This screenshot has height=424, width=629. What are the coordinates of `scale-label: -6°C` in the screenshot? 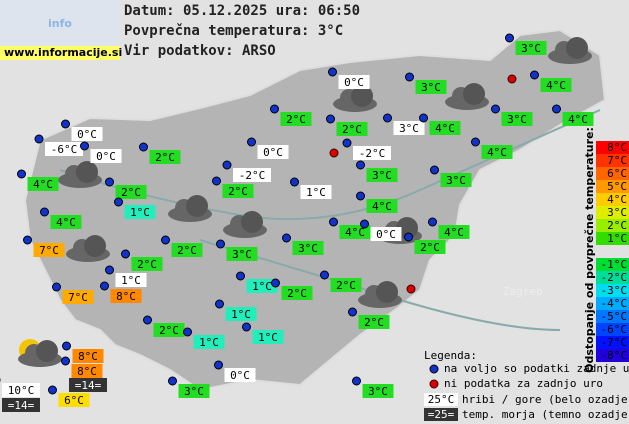 It's located at (614, 329).